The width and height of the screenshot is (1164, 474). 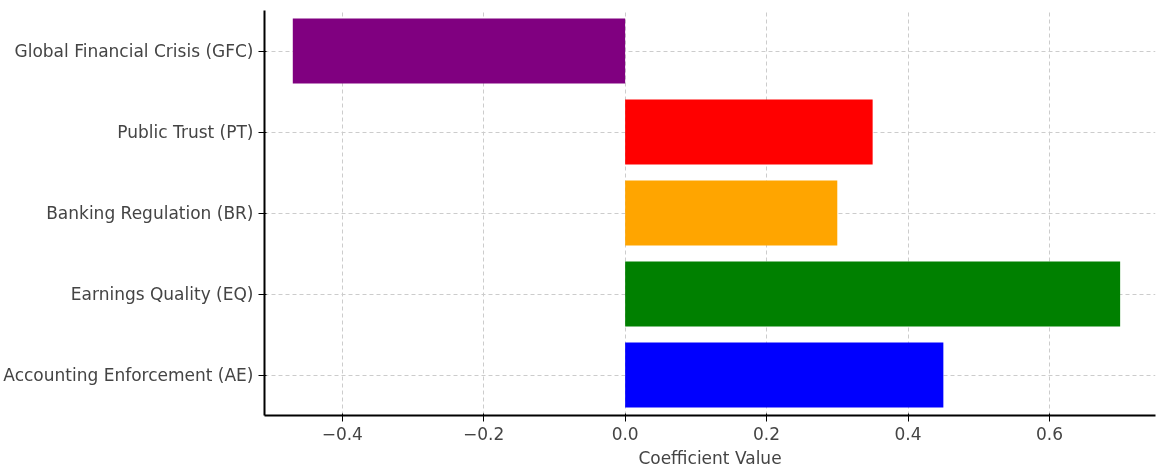 What do you see at coordinates (484, 433) in the screenshot?
I see `x-tick-label: −0.2` at bounding box center [484, 433].